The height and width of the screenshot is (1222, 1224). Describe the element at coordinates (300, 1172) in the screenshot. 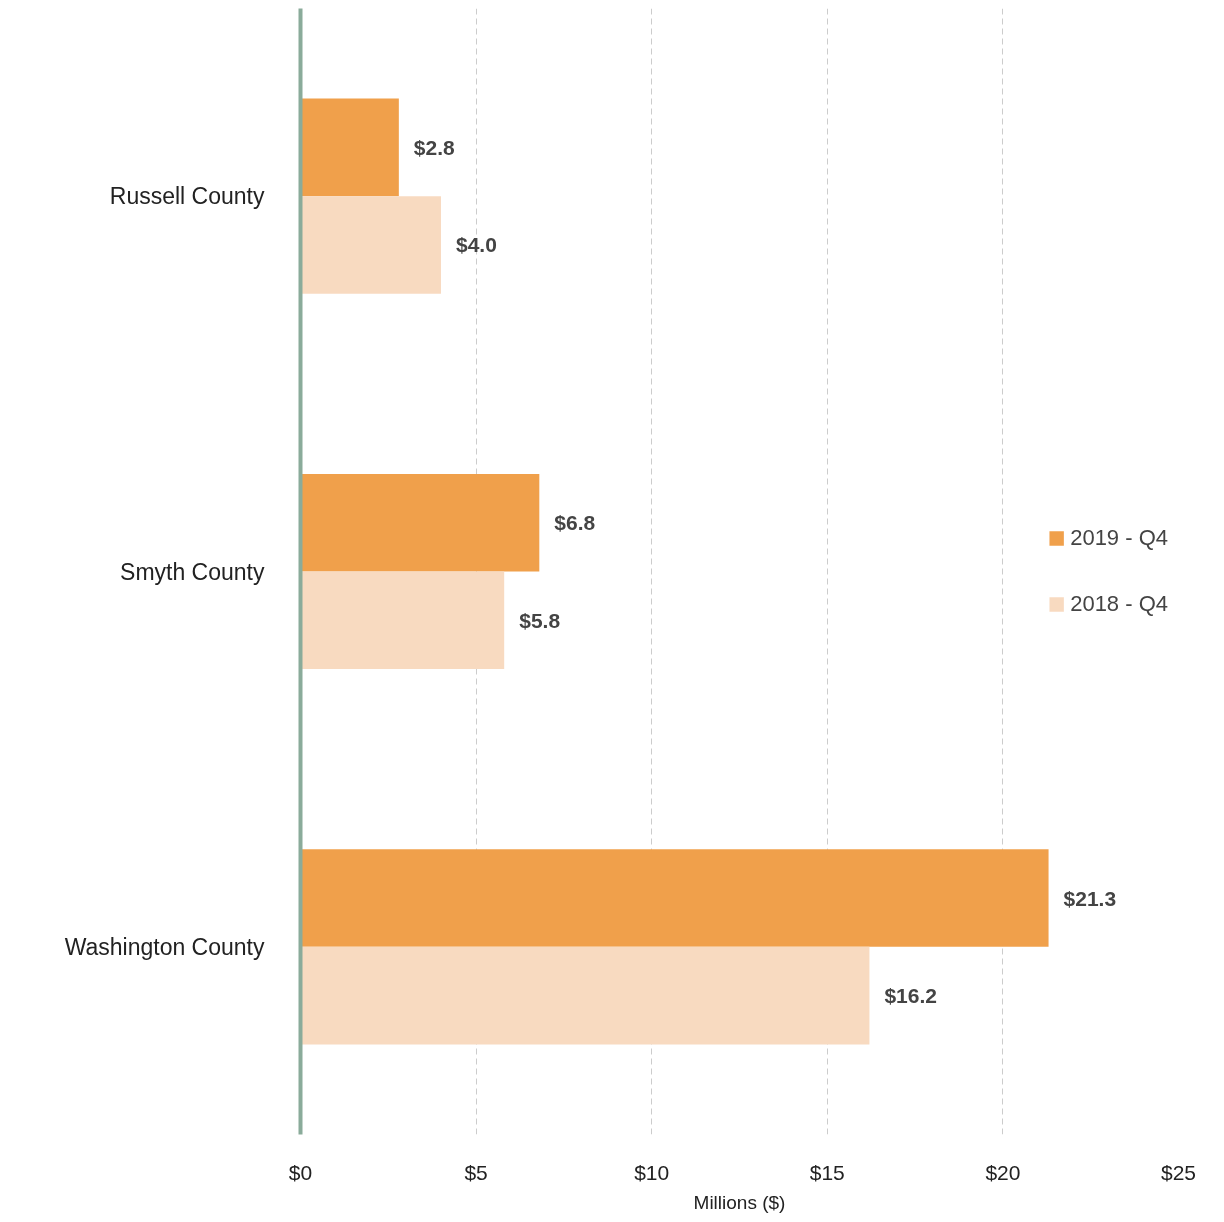

I see `x-tick-label: $0` at that location.